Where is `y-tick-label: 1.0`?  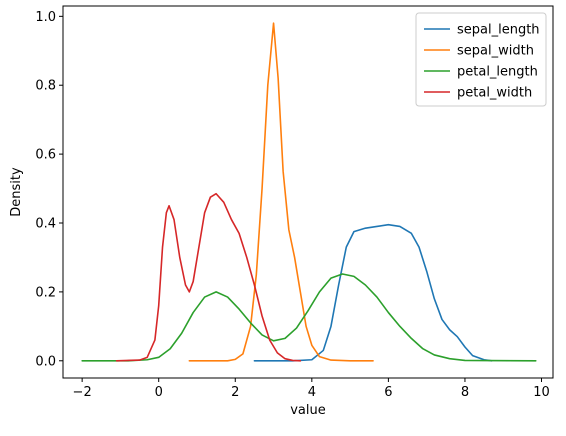
y-tick-label: 1.0 is located at coordinates (45, 17).